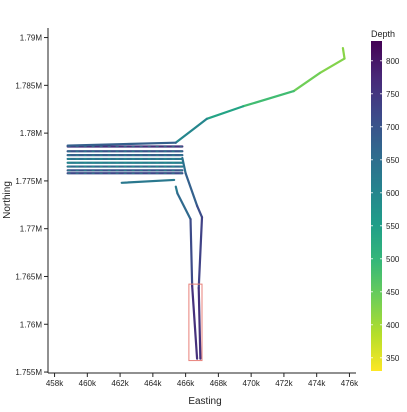 This screenshot has height=412, width=407. I want to click on colorbar, so click(376, 206).